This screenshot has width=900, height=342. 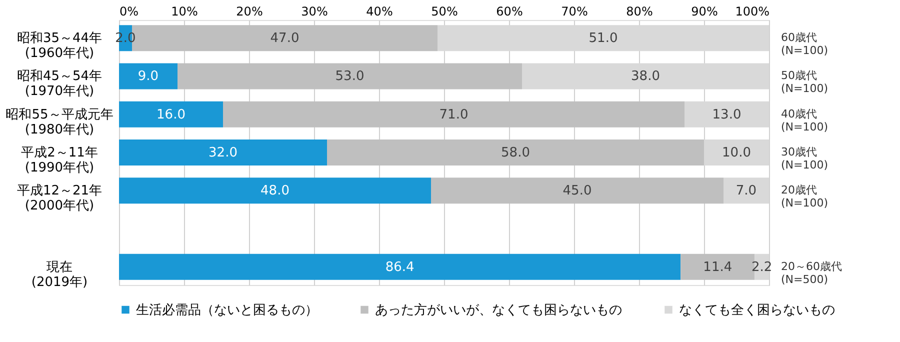 I want to click on x-tick-label: 100%, so click(x=752, y=11).